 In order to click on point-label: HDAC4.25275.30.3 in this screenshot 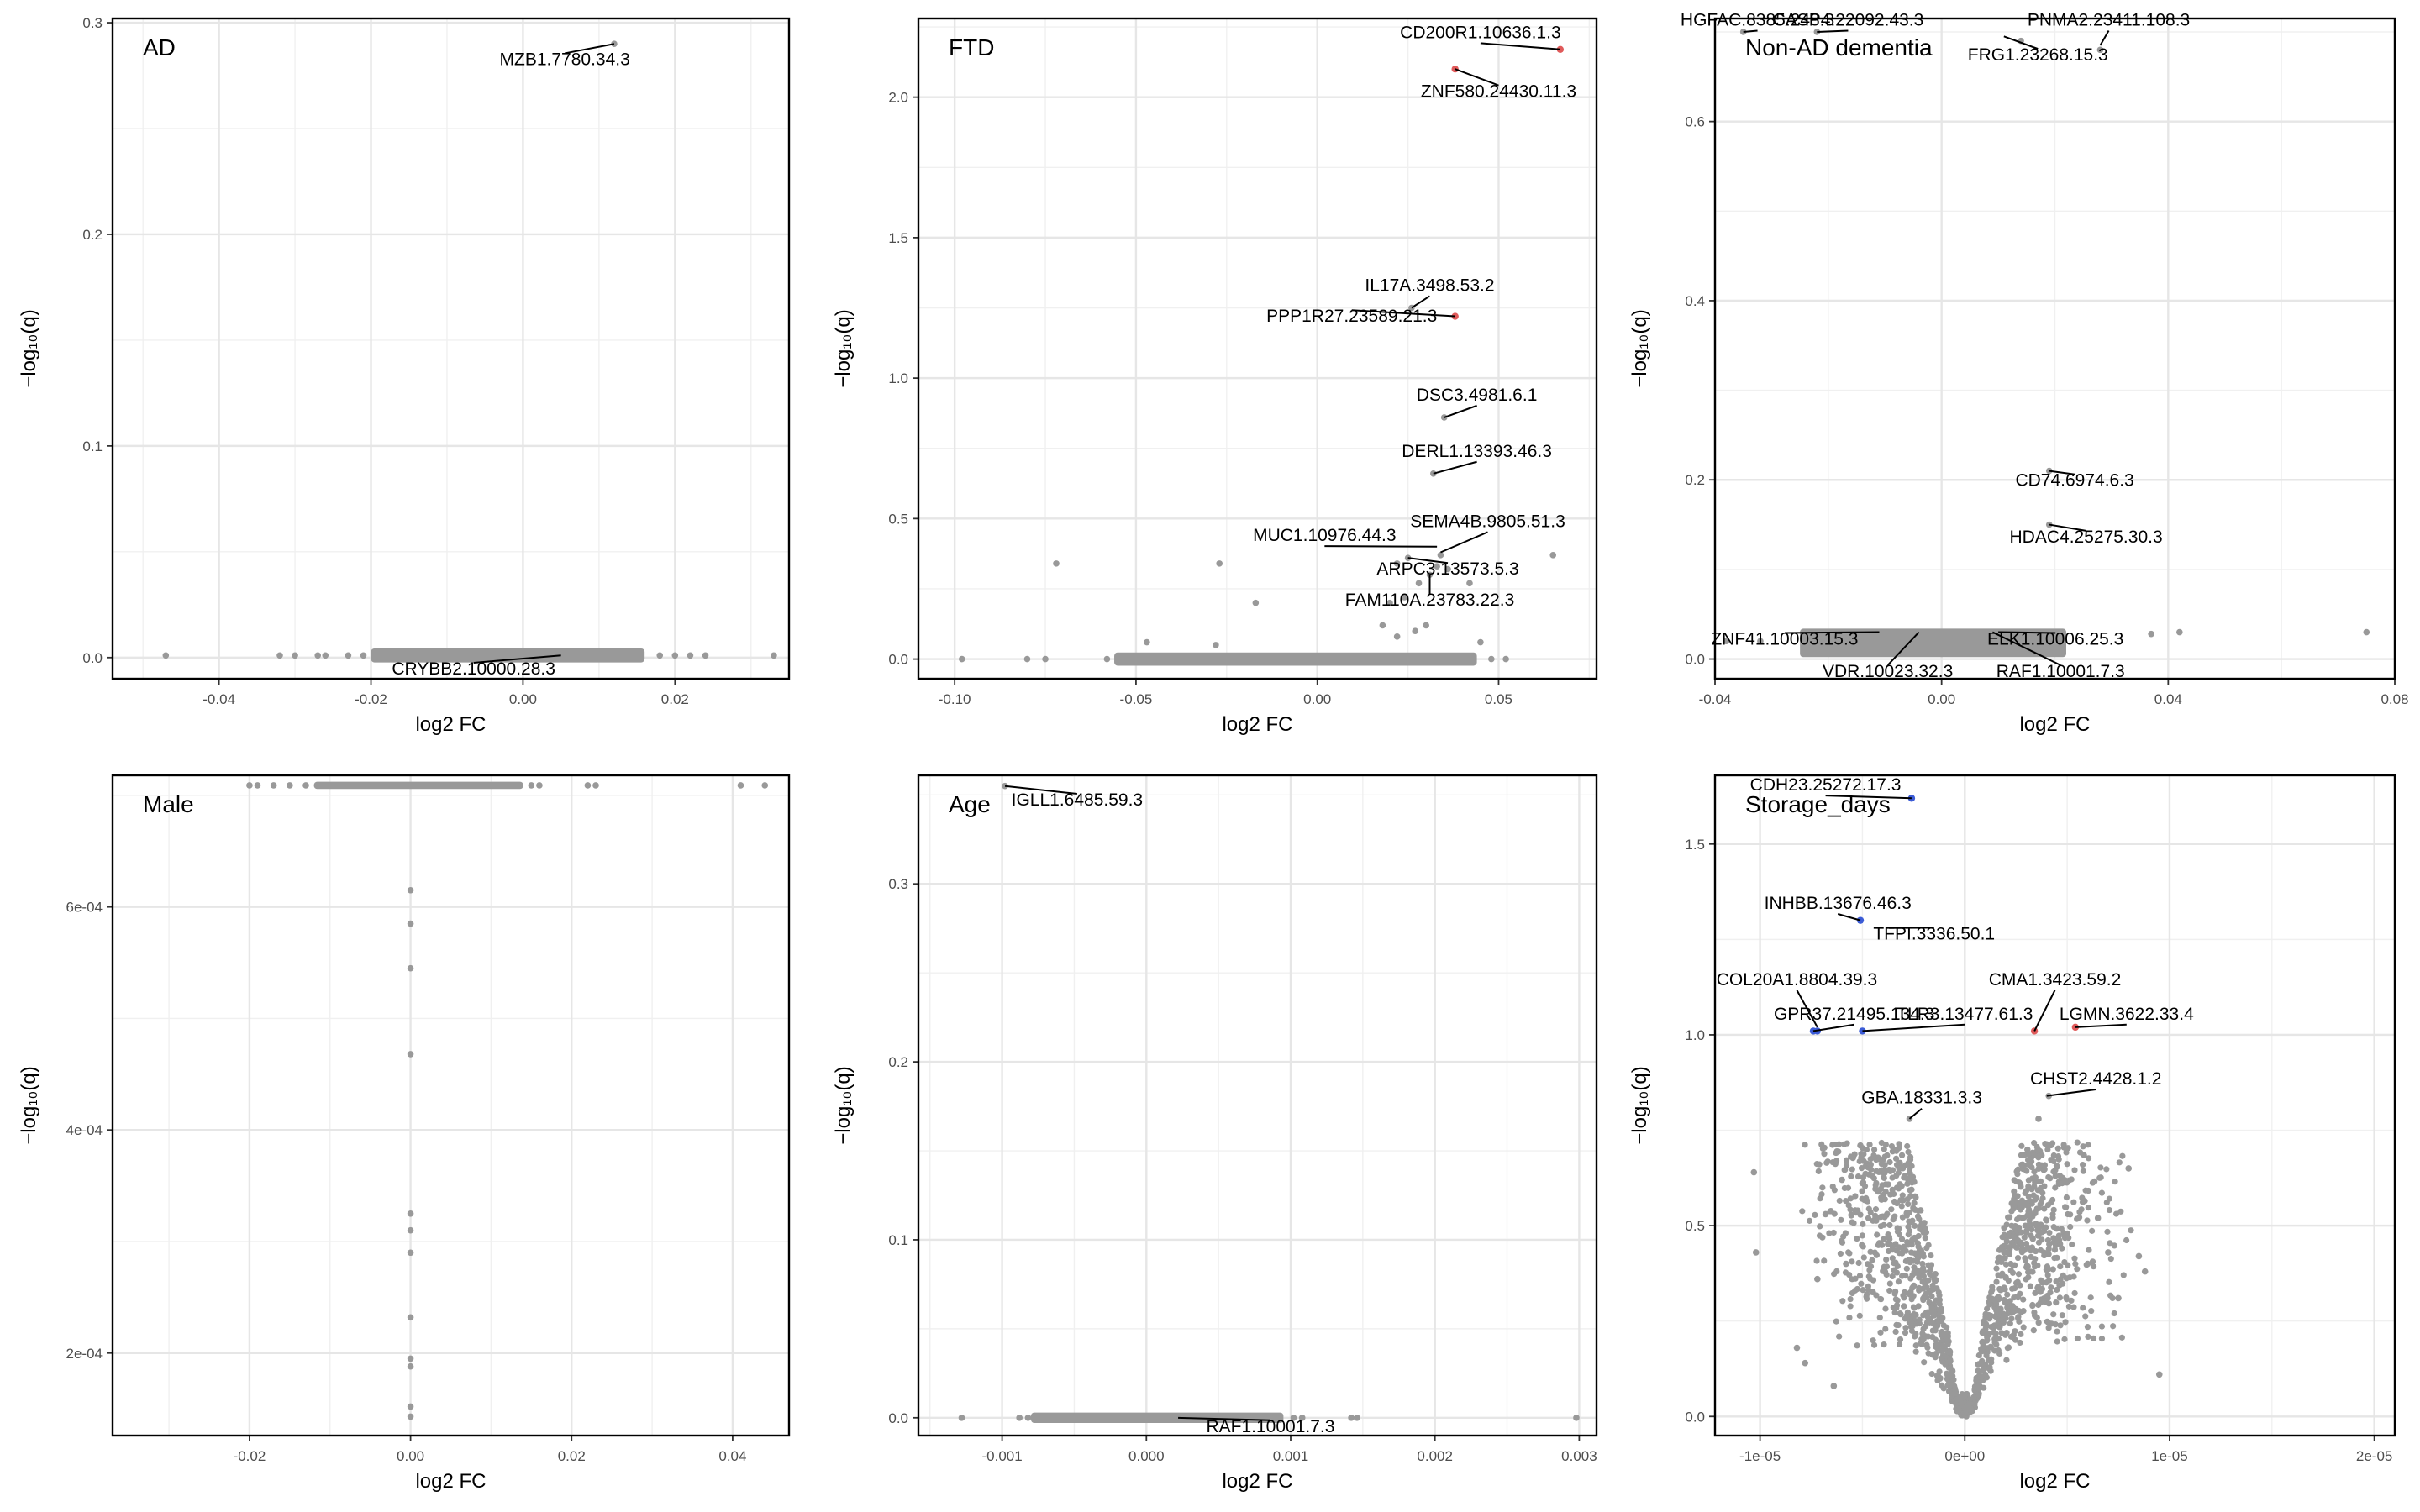, I will do `click(2086, 537)`.